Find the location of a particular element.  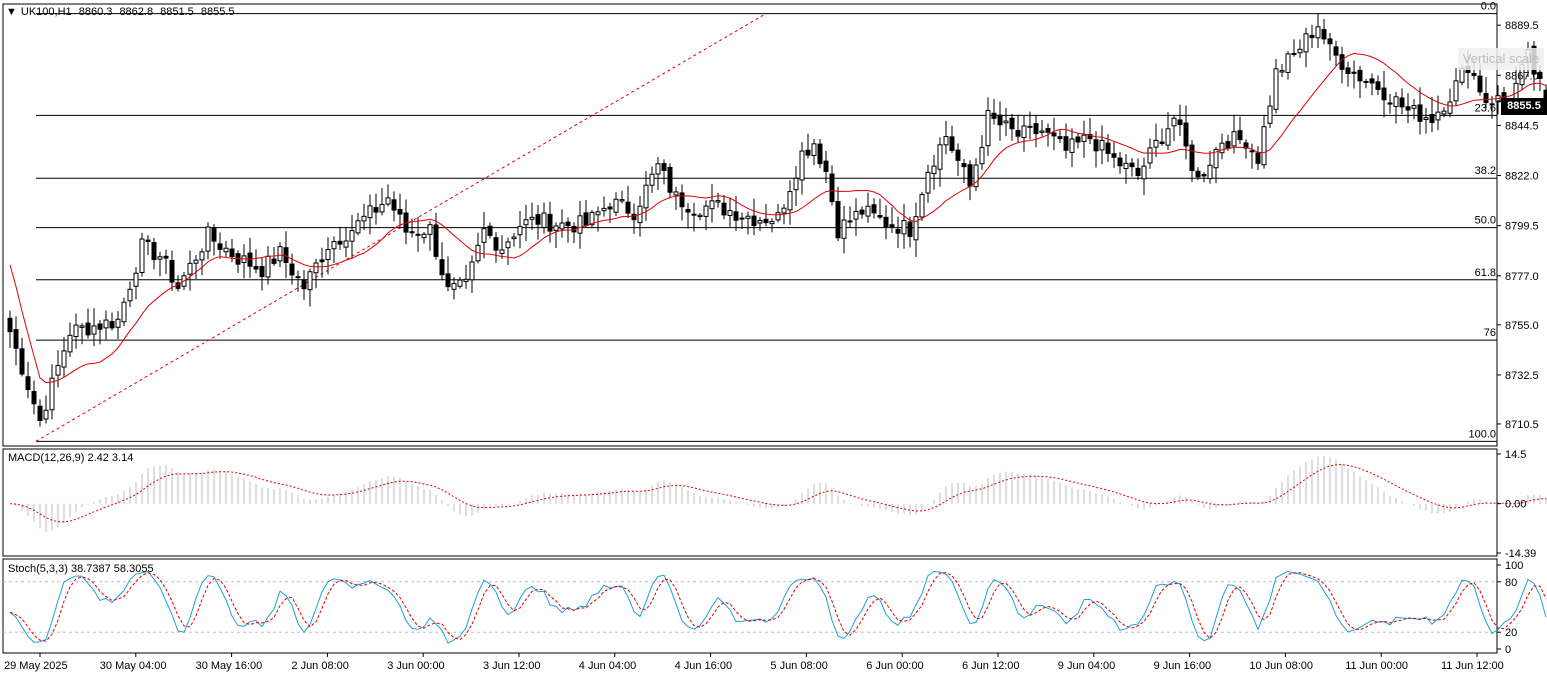

fib-level-label: 0.0 is located at coordinates (1488, 7).